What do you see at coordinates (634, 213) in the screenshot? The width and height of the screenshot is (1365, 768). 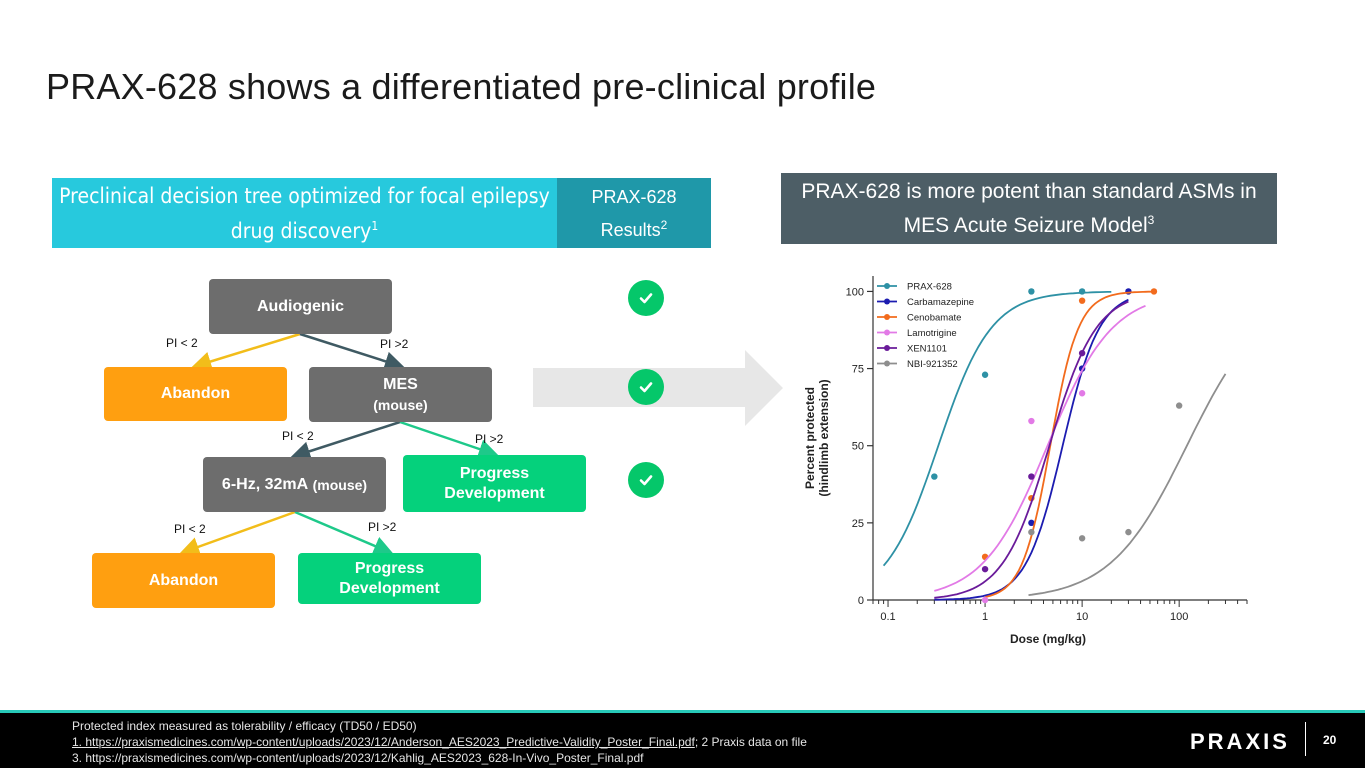 I see `results-header: PRAX-628 Results2` at bounding box center [634, 213].